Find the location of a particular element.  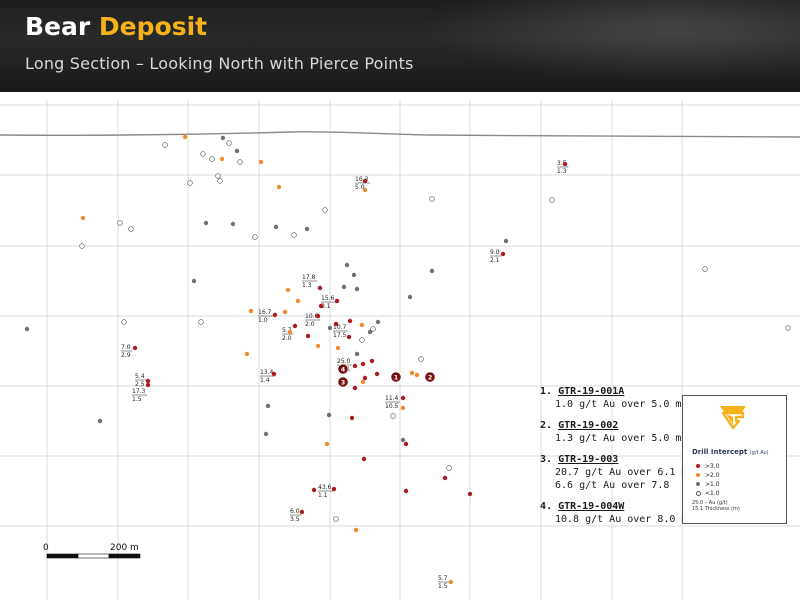

thickness-label: 2.5 is located at coordinates (140, 384).